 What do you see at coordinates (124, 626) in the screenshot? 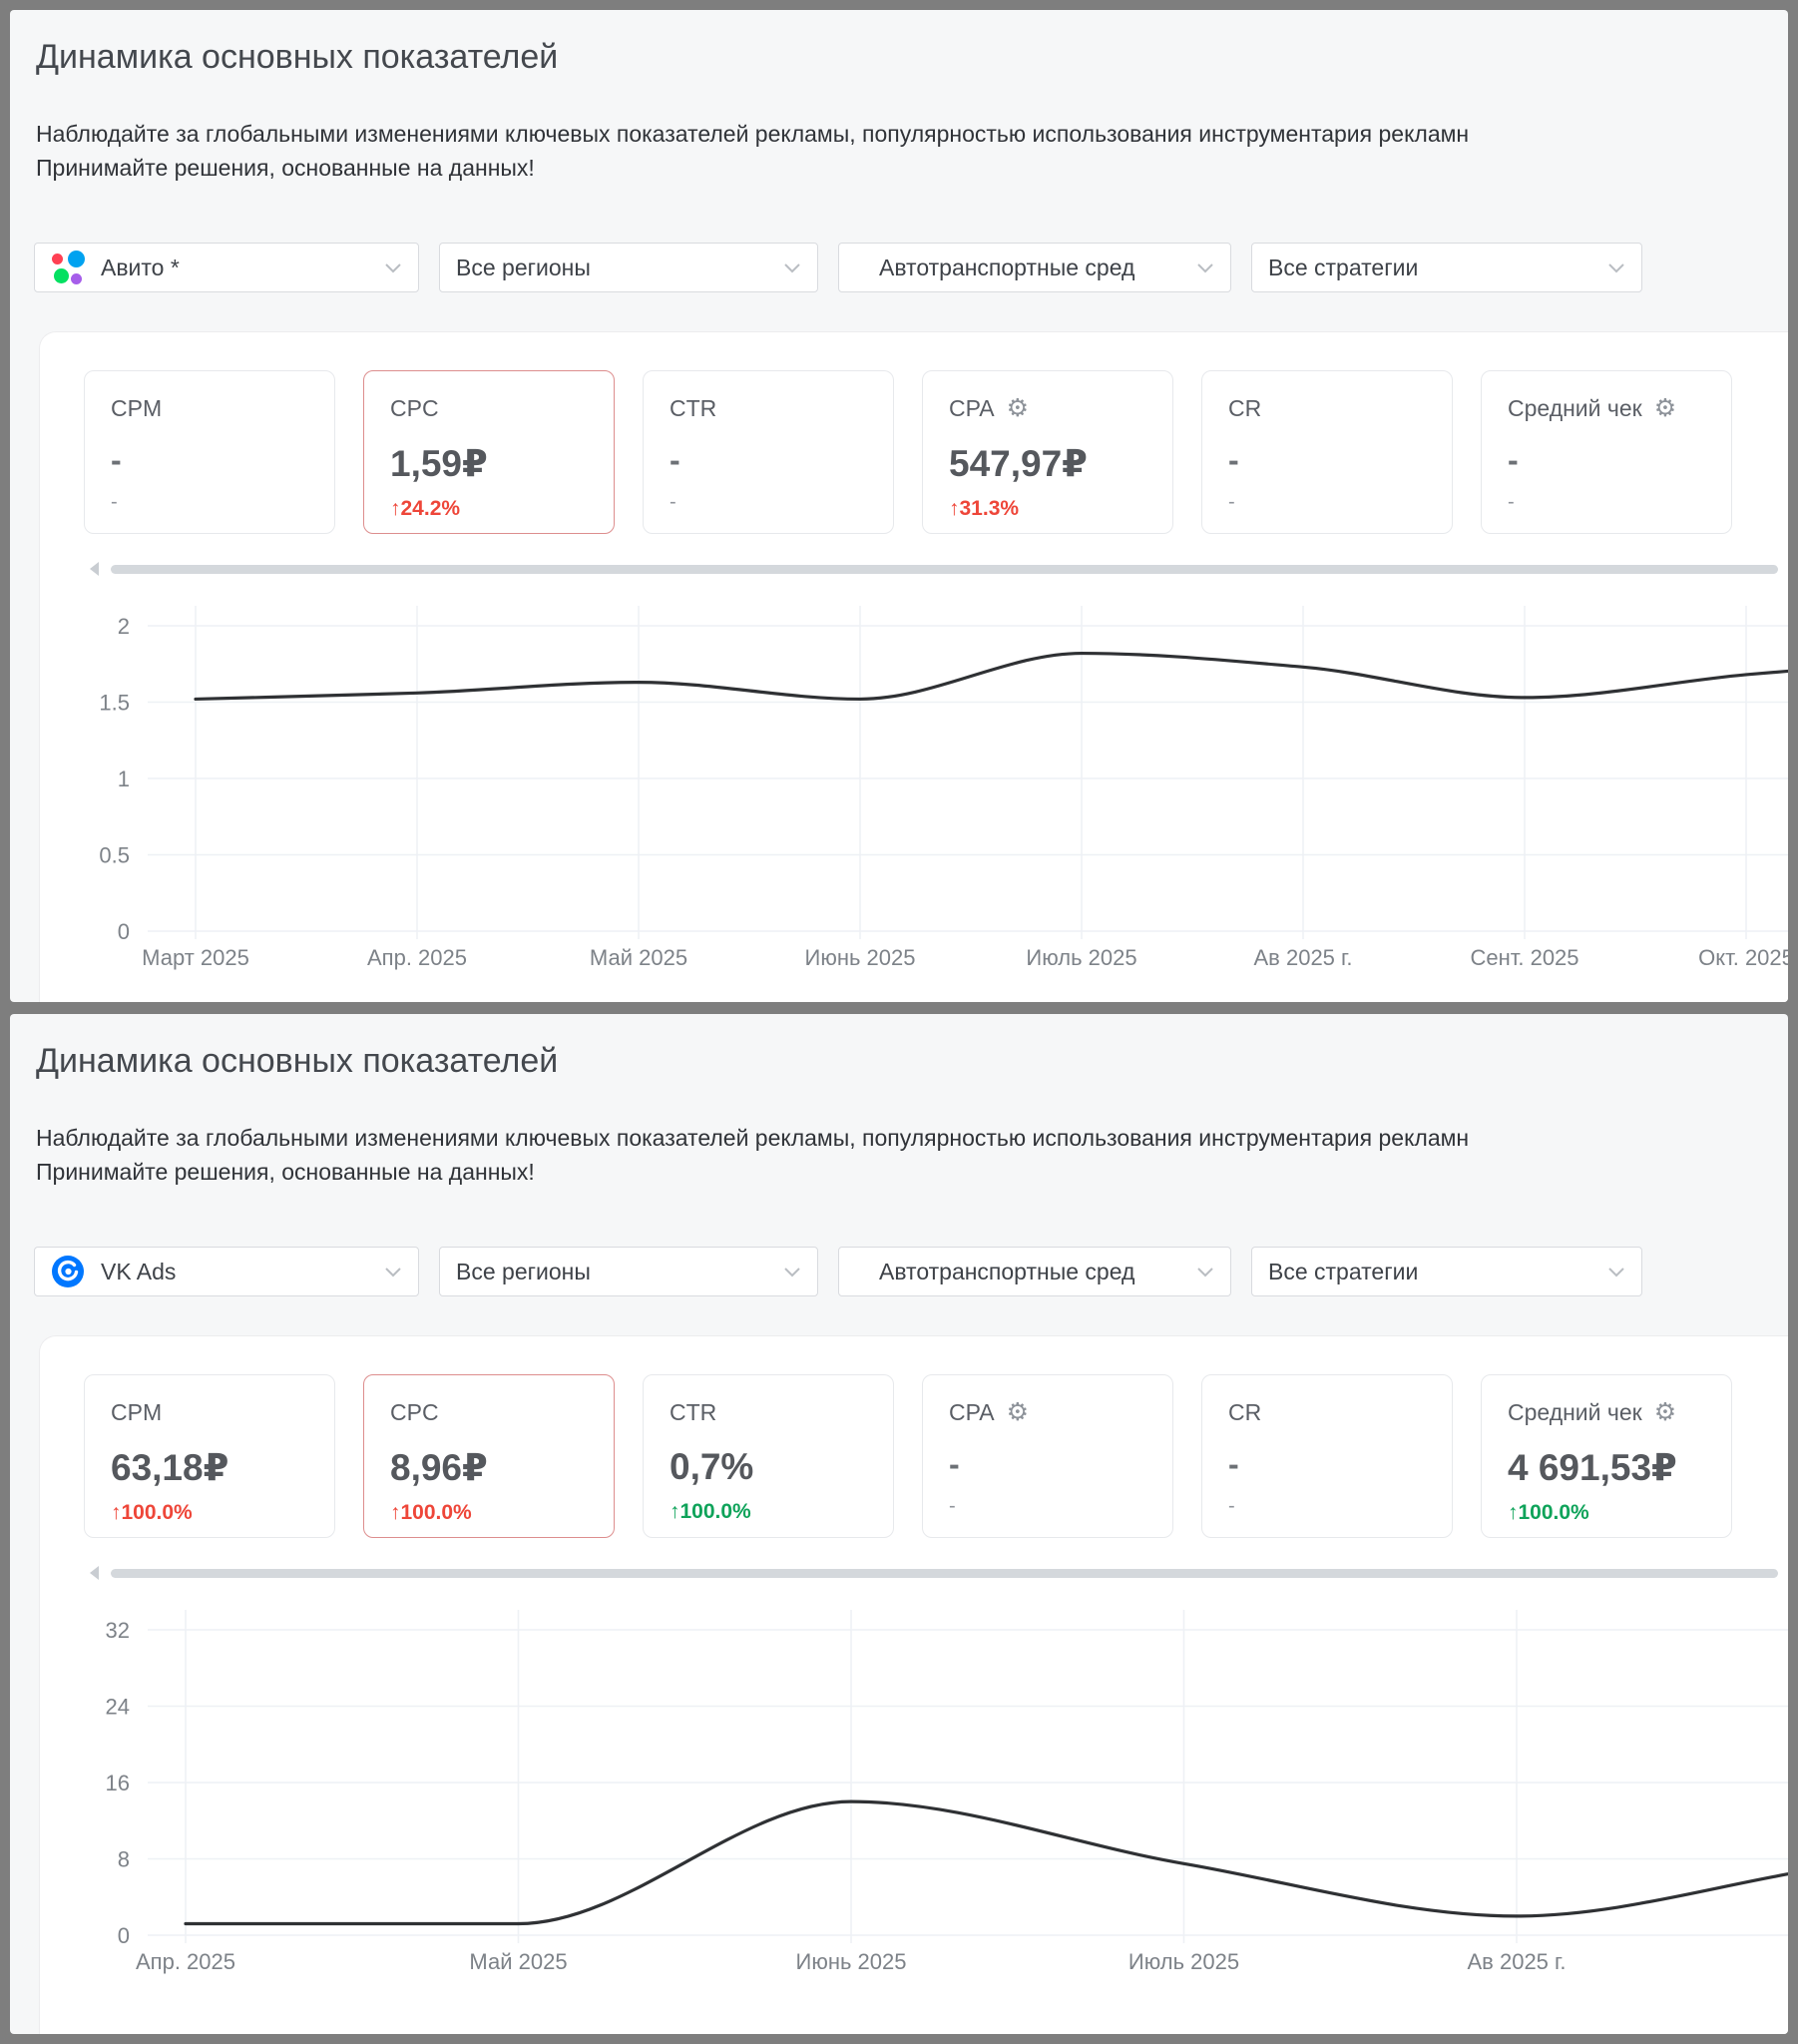
I see `y-axis-tick-label: 2` at bounding box center [124, 626].